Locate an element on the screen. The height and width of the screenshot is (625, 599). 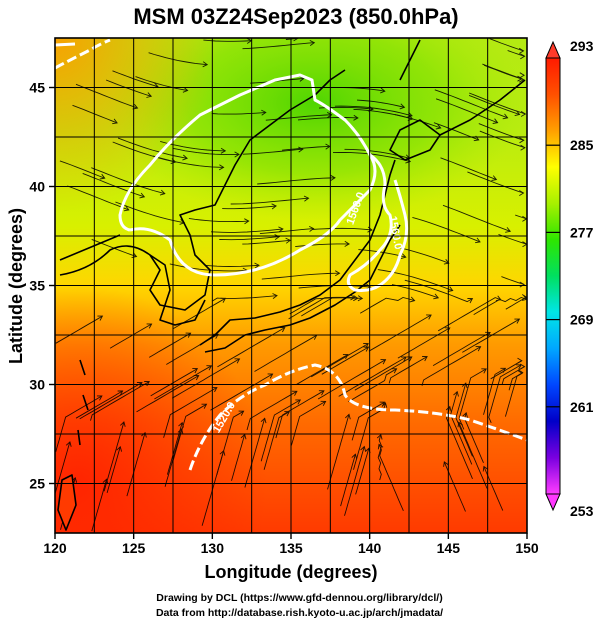
colorbar-tick-label: 253 is located at coordinates (582, 511).